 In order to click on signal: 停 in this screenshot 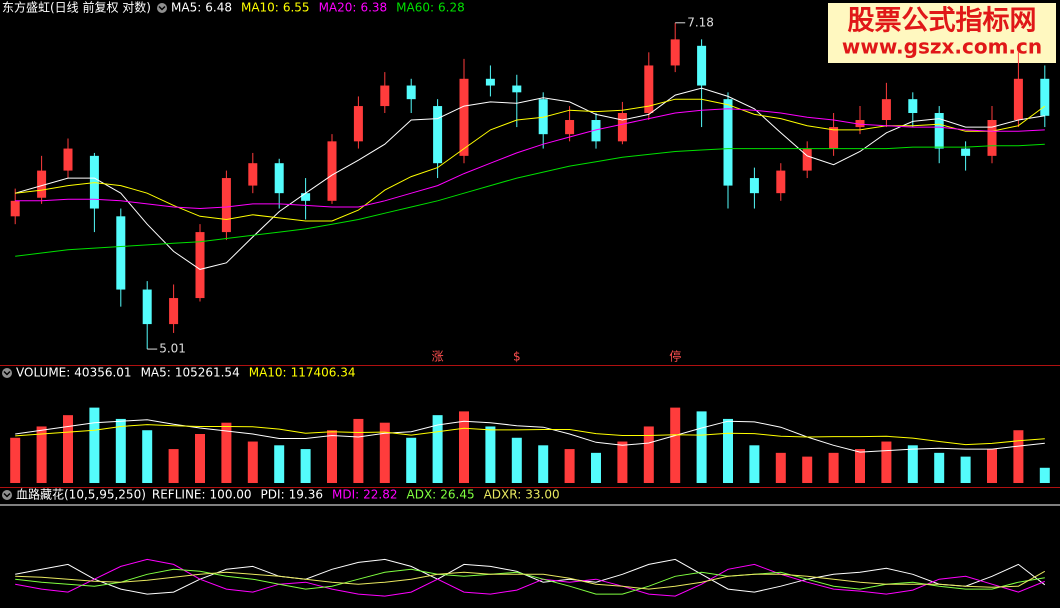, I will do `click(675, 356)`.